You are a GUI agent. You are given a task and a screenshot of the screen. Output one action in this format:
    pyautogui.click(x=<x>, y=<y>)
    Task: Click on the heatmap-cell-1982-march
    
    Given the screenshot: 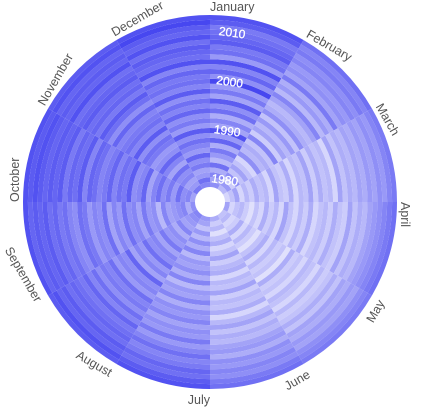 What is the action you would take?
    pyautogui.click(x=240, y=193)
    